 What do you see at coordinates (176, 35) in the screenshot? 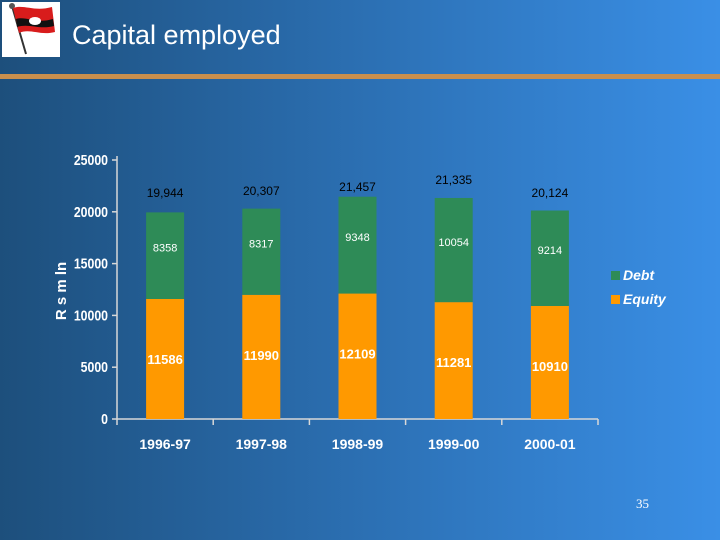
I see `slide-title: Capital employed` at bounding box center [176, 35].